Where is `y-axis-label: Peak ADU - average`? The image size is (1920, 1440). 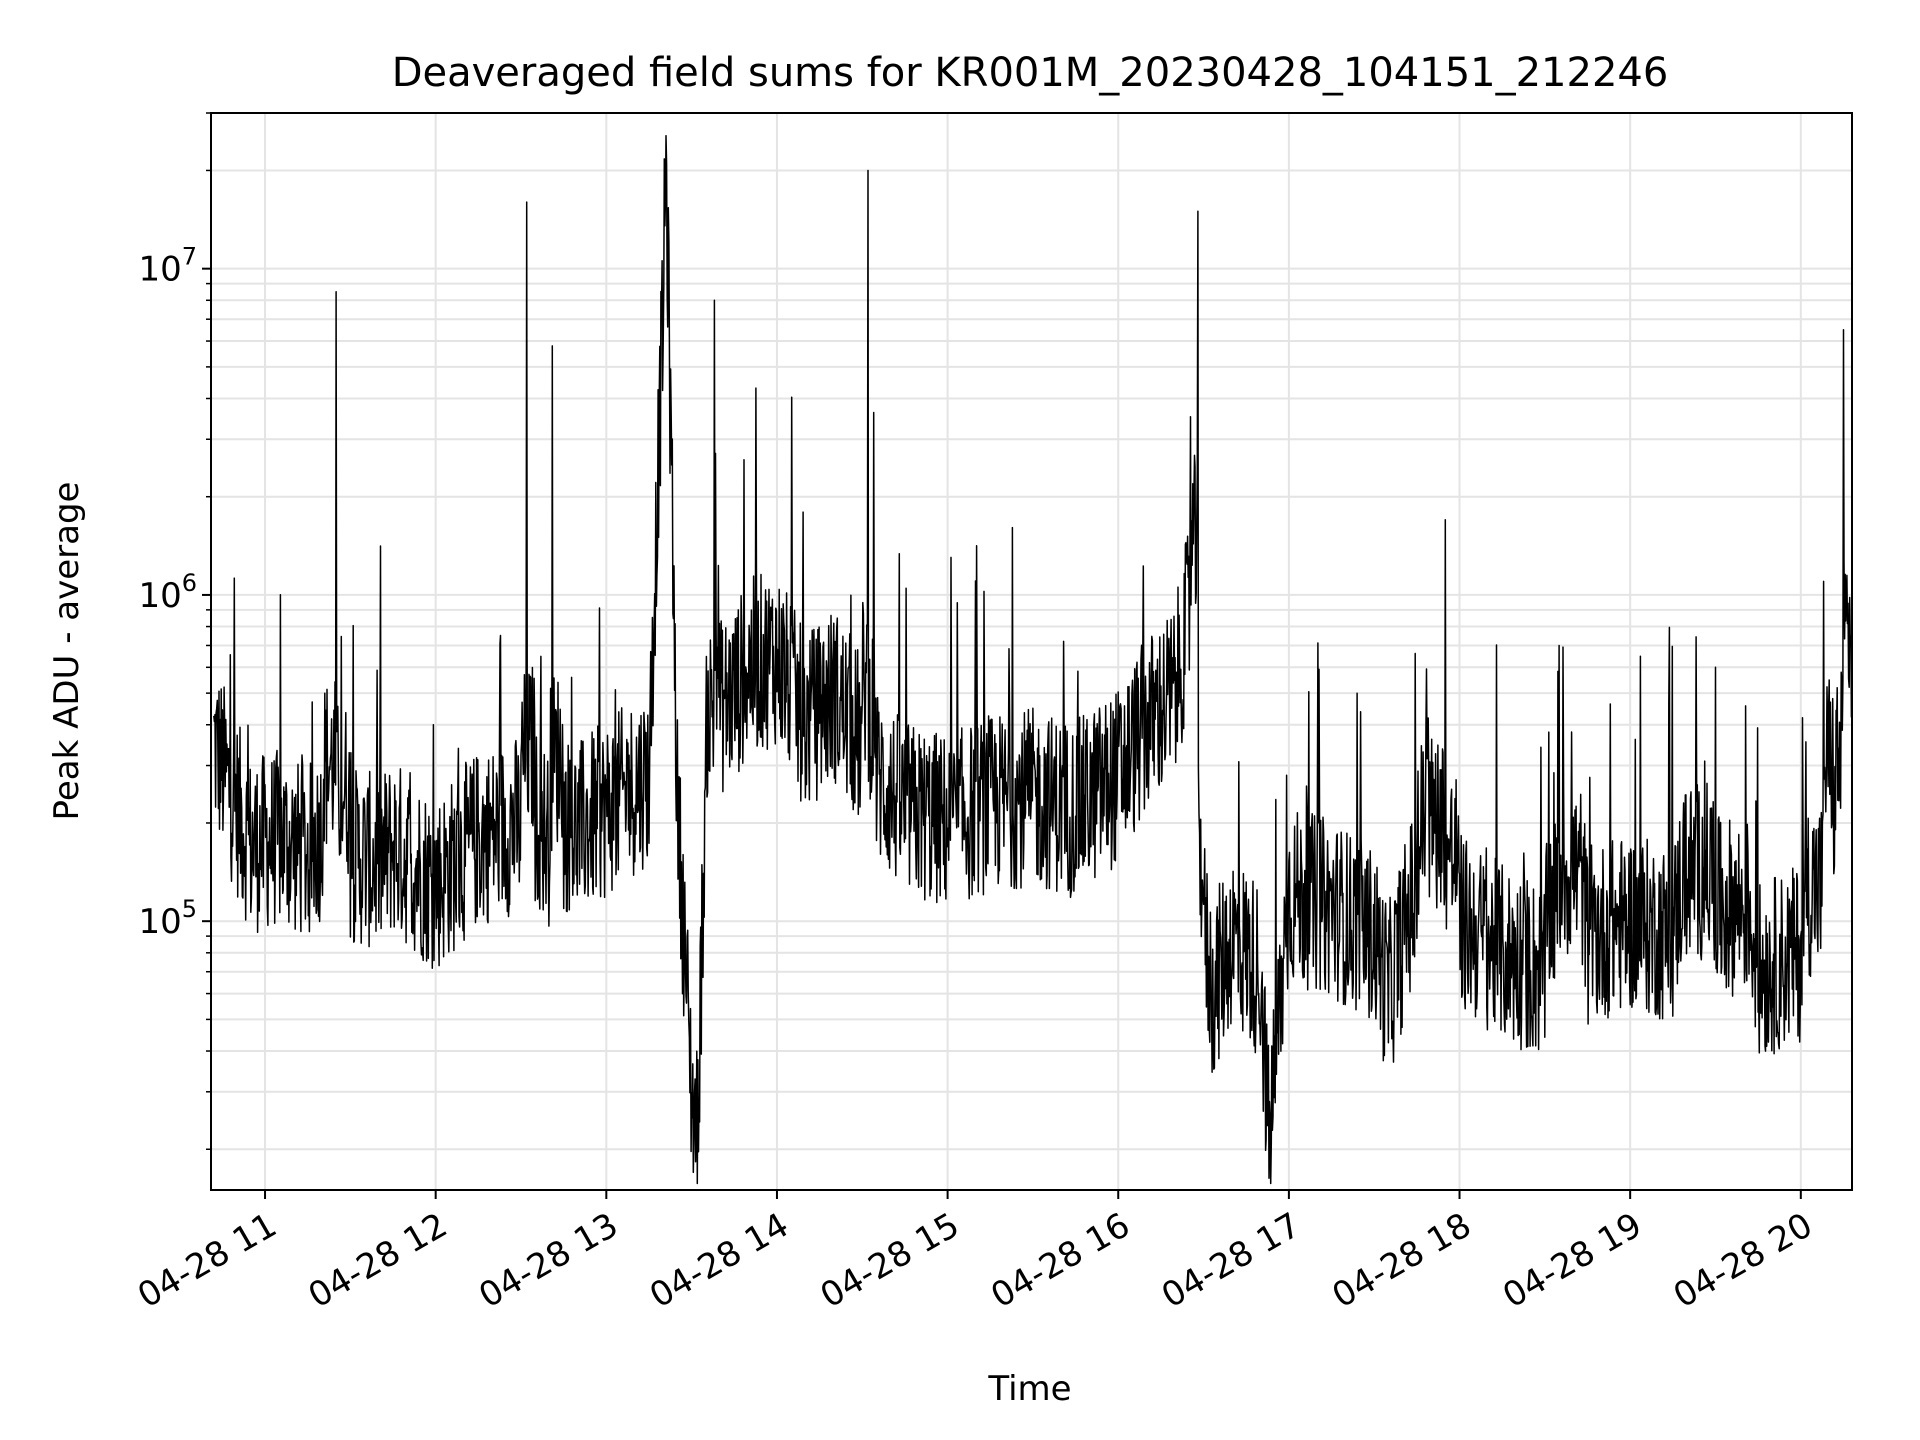 y-axis-label: Peak ADU - average is located at coordinates (67, 651).